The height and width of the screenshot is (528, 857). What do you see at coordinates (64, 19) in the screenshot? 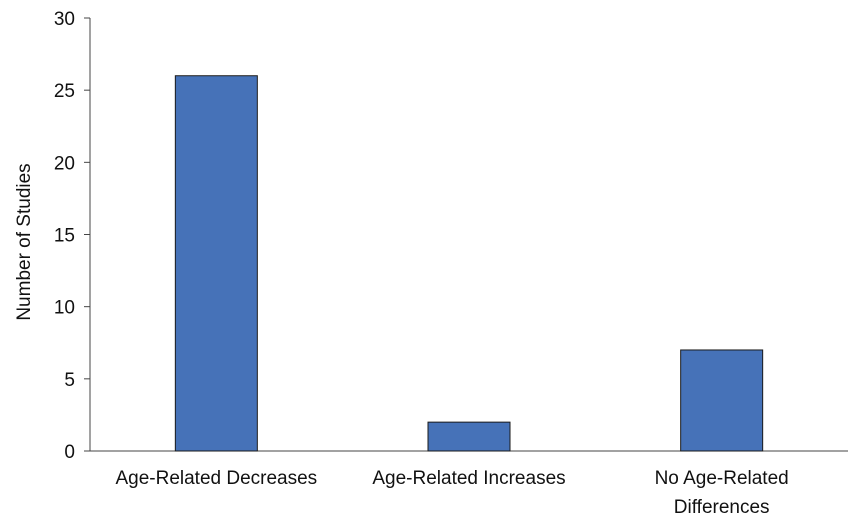
I see `y-tick-label: 30` at bounding box center [64, 19].